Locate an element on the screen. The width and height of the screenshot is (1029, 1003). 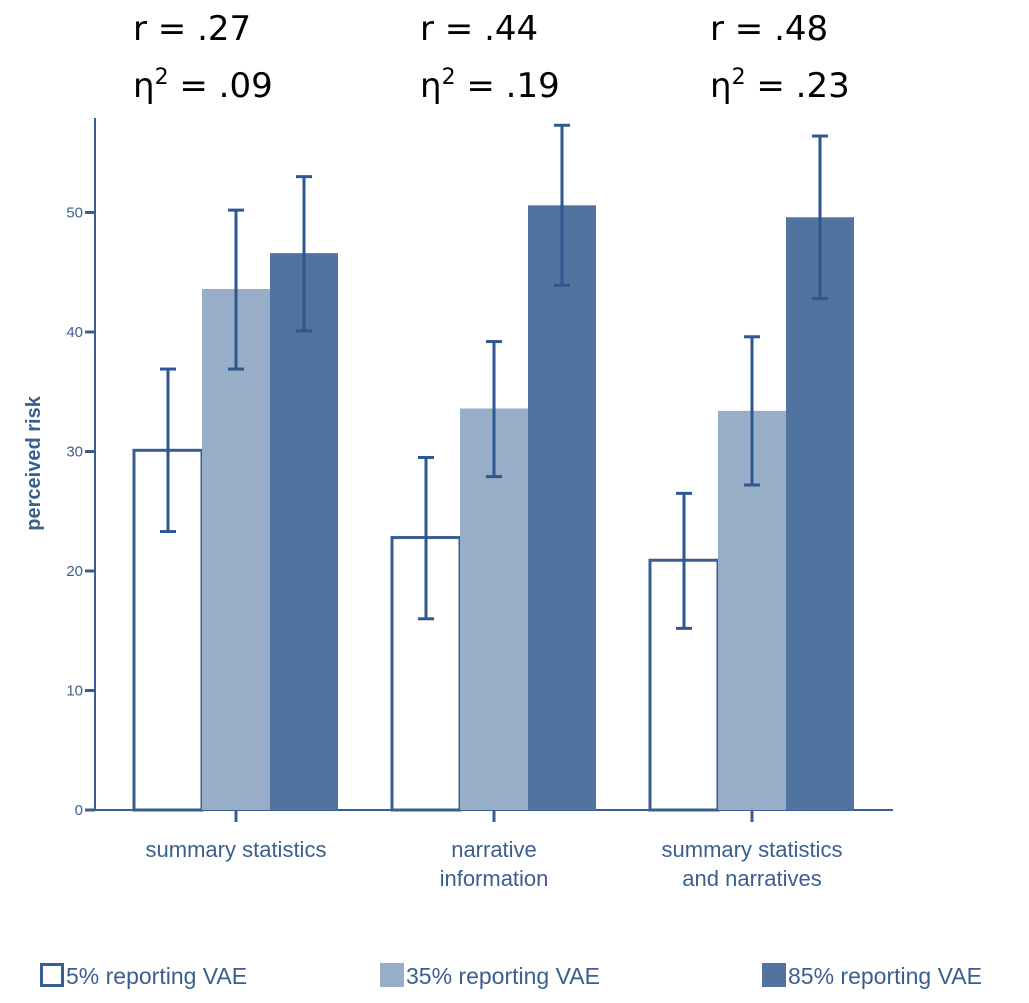
y-tick-label: 40 is located at coordinates (74, 332).